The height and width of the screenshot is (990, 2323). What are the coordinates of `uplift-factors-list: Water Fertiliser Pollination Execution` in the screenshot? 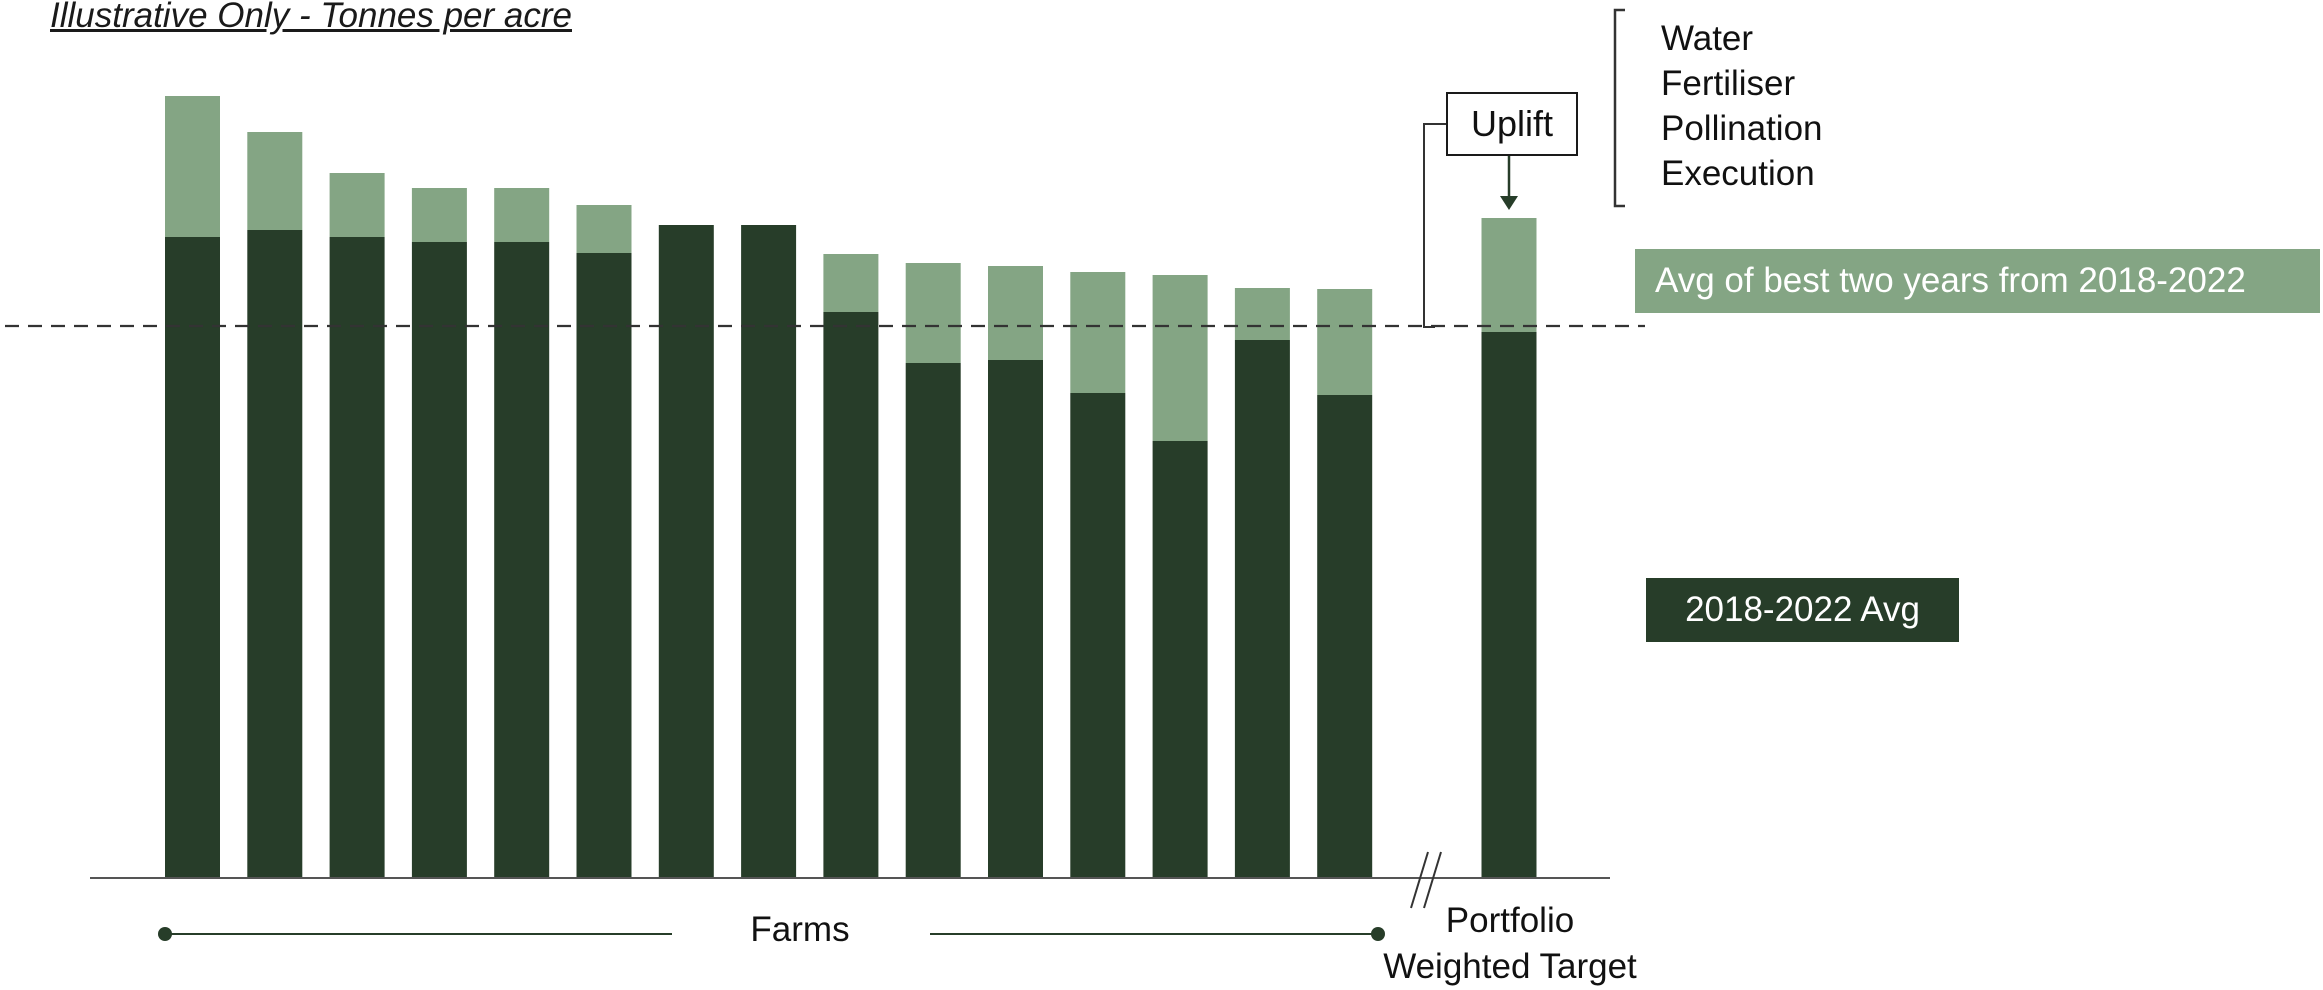 It's located at (1742, 106).